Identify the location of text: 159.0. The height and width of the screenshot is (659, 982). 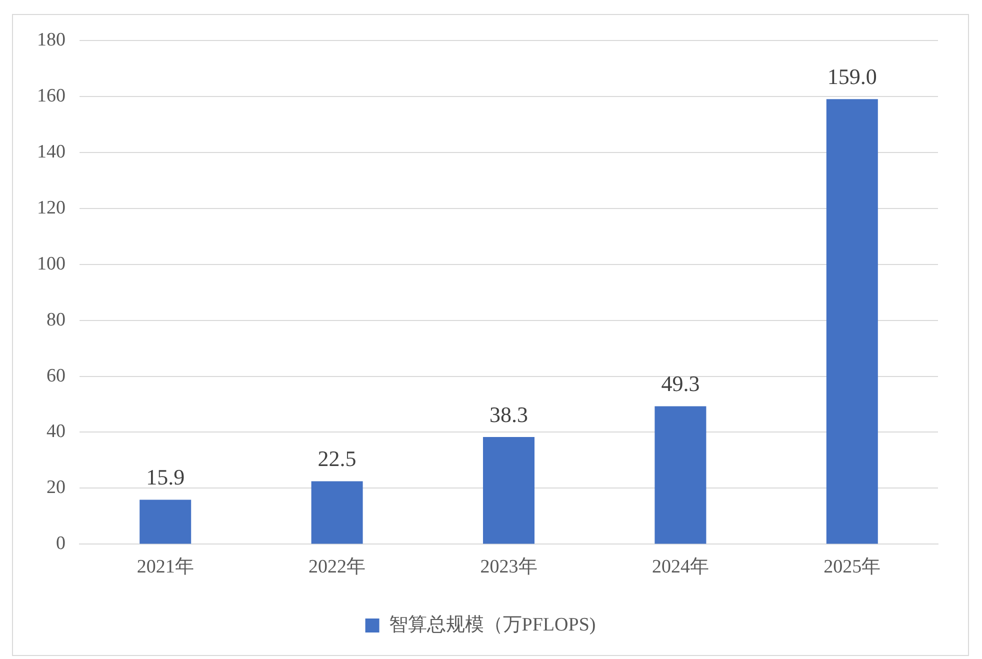
(852, 76).